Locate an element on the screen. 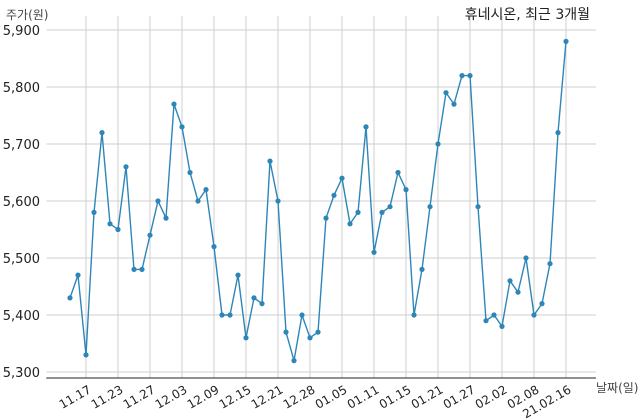  y-tick-labels: 5,300 5,400 5,500 5,600 5,700 5,800 5,900 is located at coordinates (21, 202).